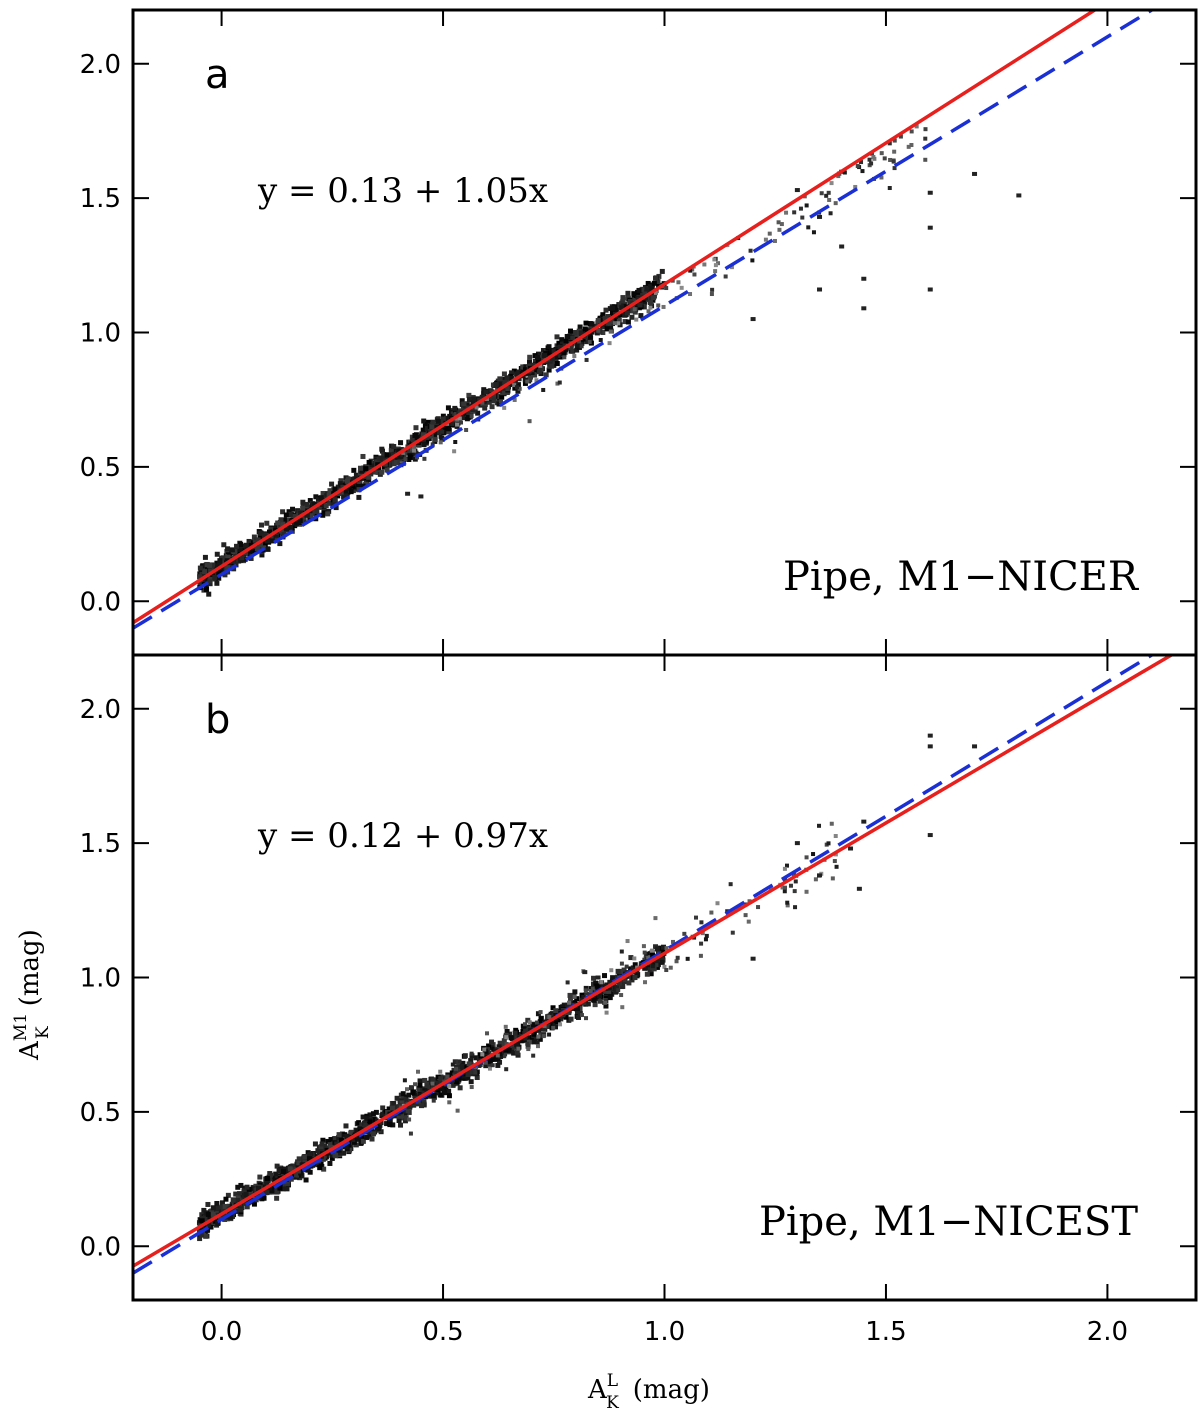 This screenshot has height=1411, width=1200. What do you see at coordinates (402, 191) in the screenshot?
I see `fit-equation: y = 0.13 + 1.05x` at bounding box center [402, 191].